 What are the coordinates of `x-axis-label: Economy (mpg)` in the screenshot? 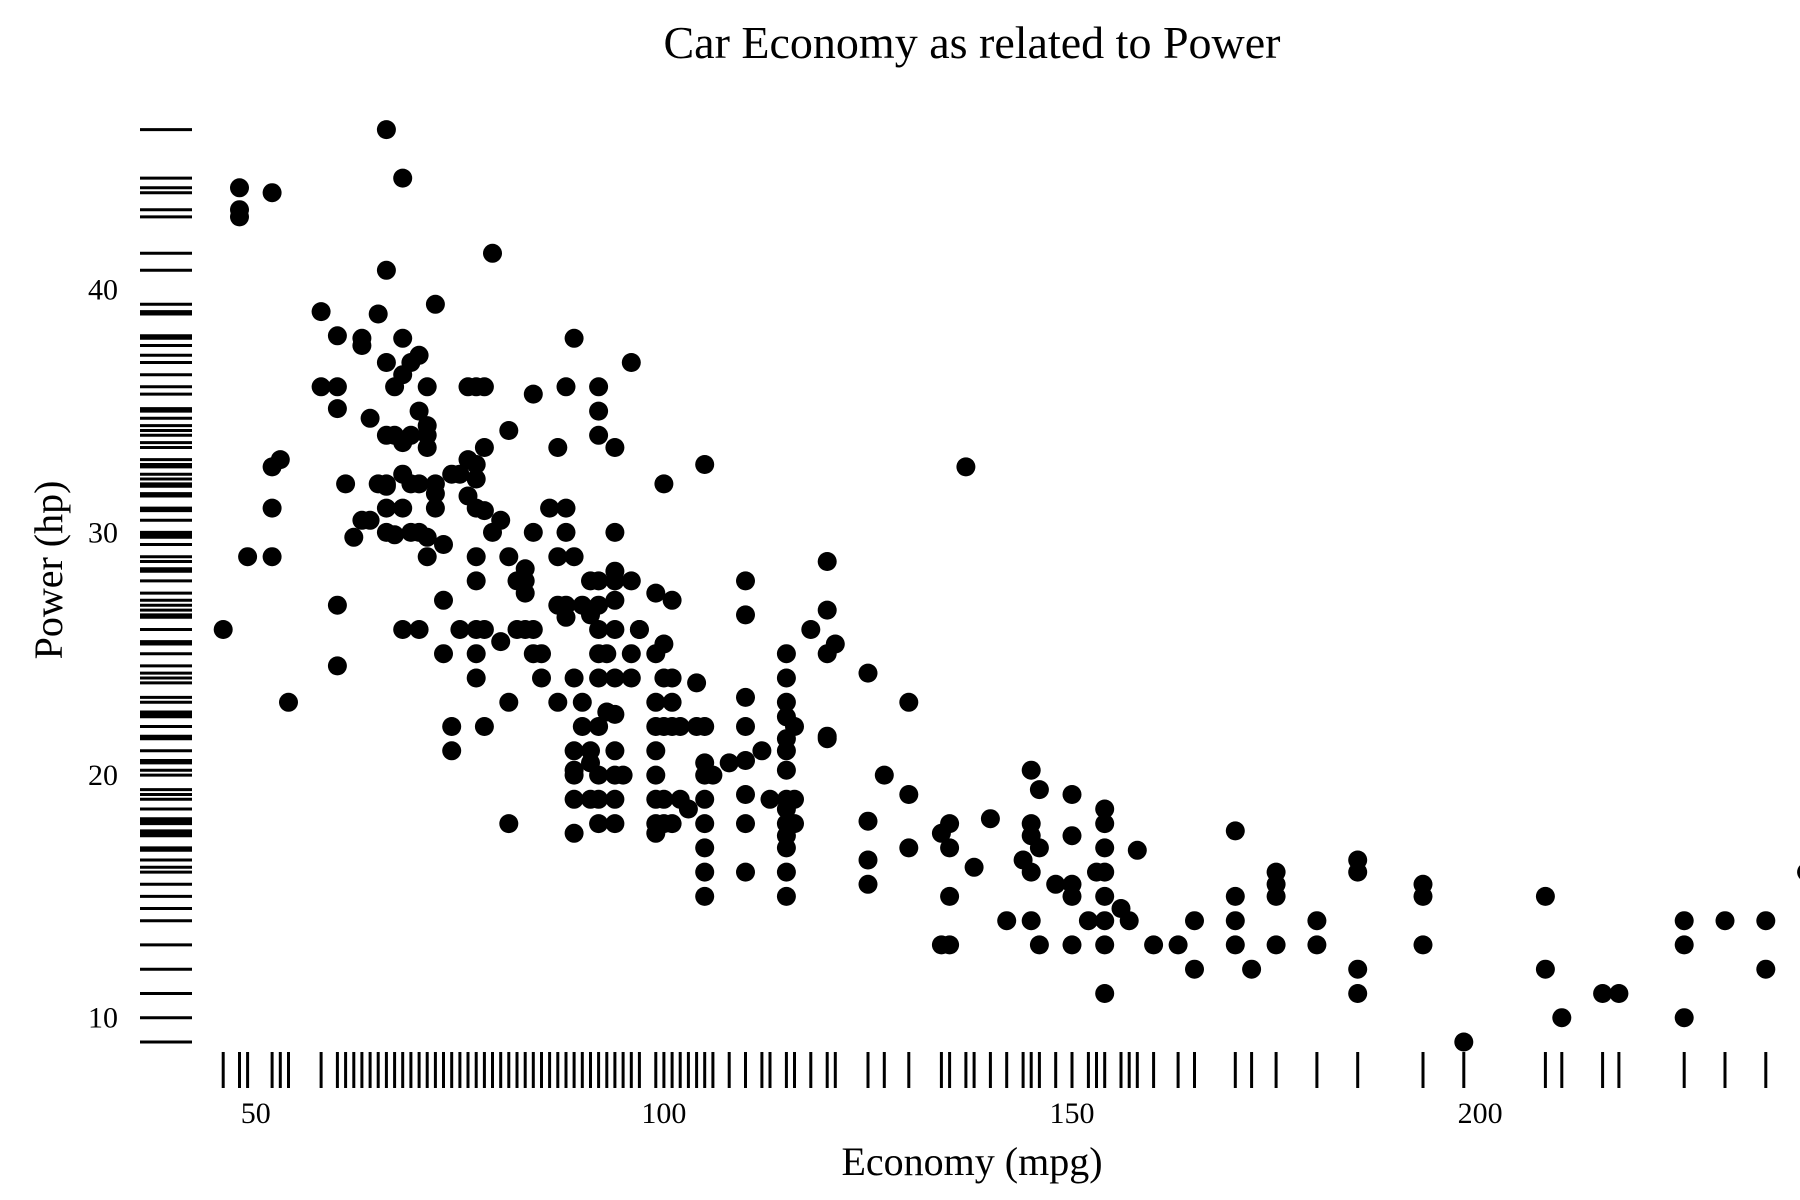 It's located at (971, 1161).